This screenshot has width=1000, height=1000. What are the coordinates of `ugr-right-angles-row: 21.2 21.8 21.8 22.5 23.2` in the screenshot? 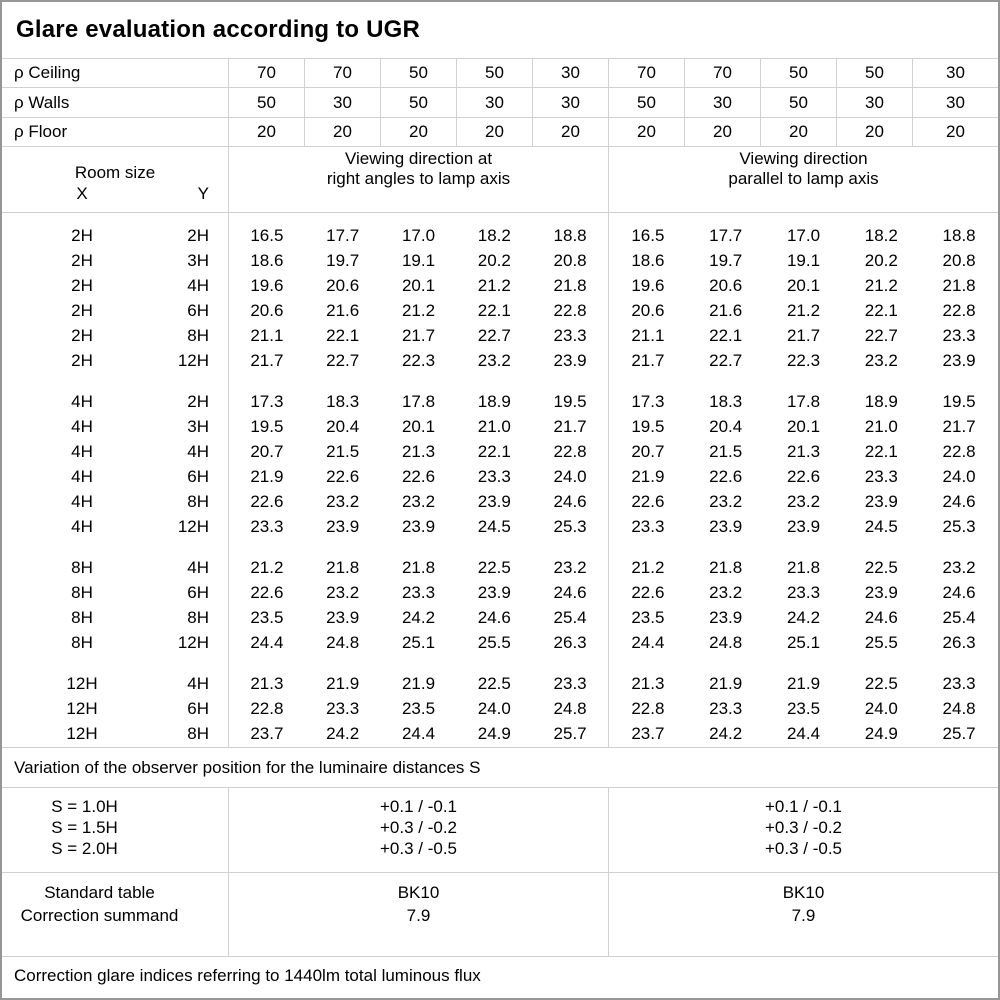 It's located at (418, 567).